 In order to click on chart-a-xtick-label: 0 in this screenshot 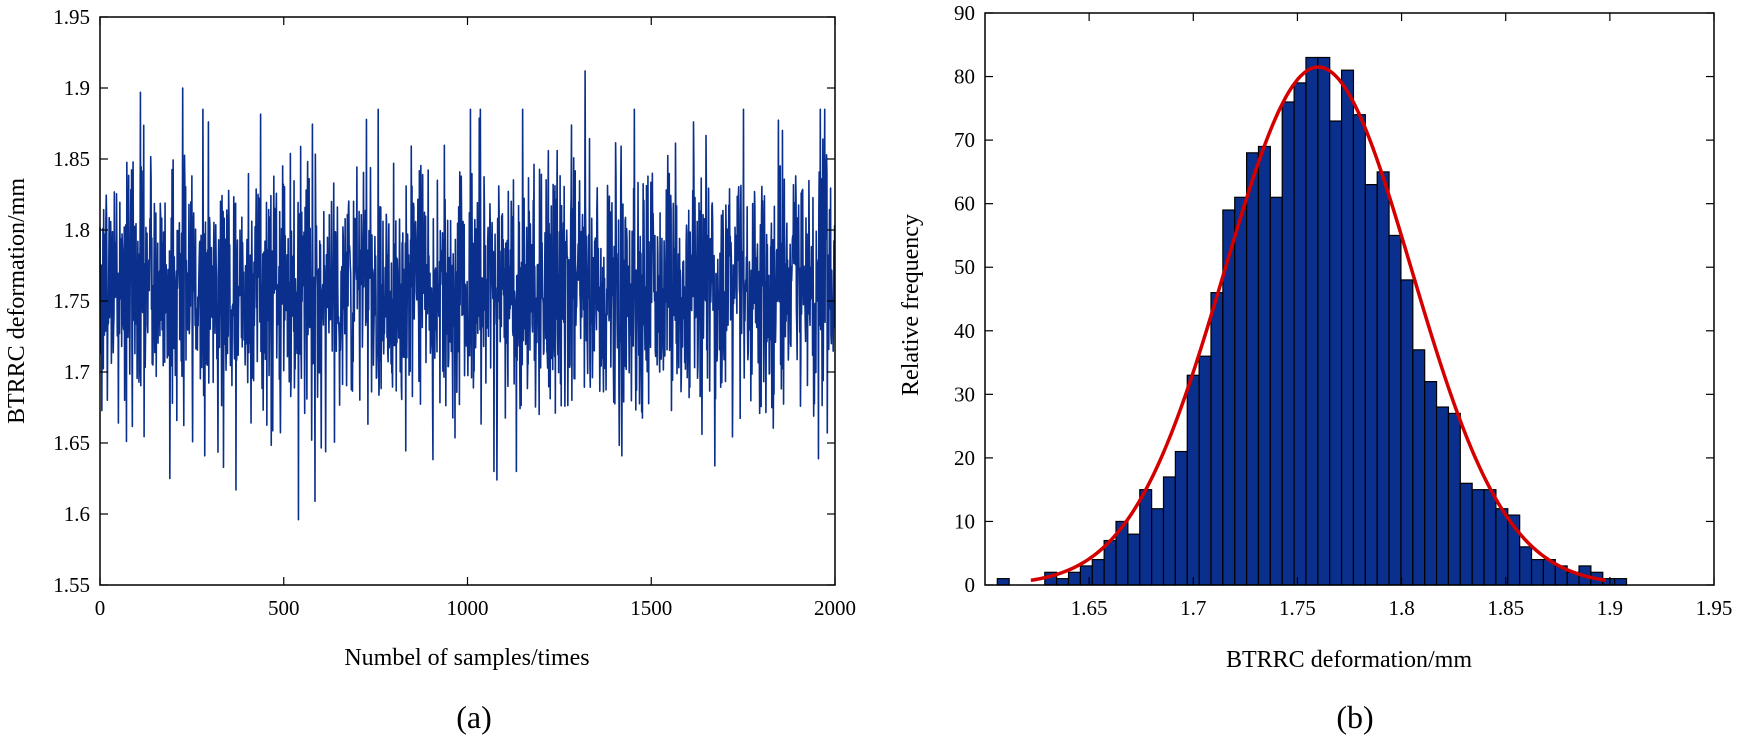, I will do `click(100, 608)`.